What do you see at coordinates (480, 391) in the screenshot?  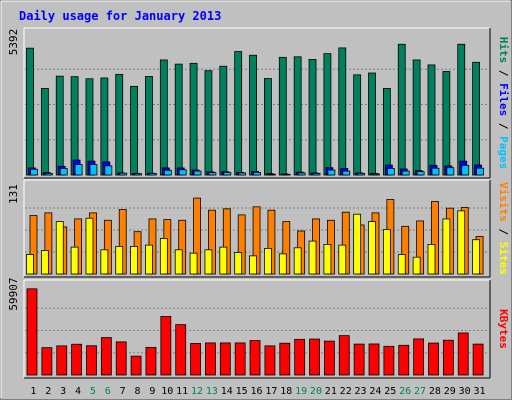 I see `x-tick-day-31: 31` at bounding box center [480, 391].